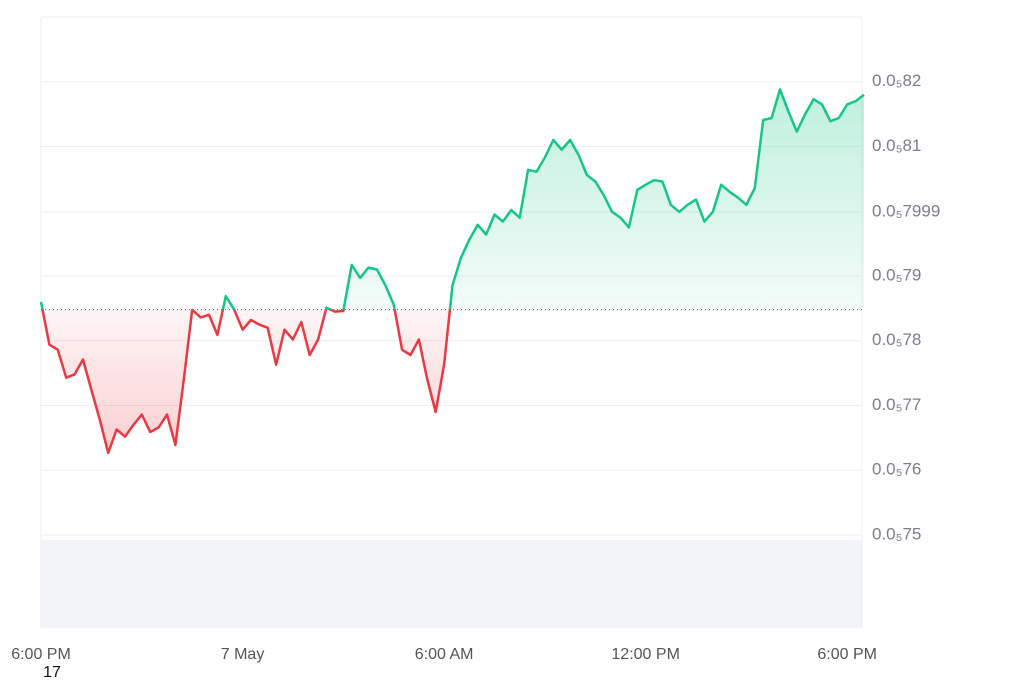 This screenshot has width=1024, height=683. What do you see at coordinates (896, 404) in the screenshot?
I see `y-tick-label: 0.0₅77` at bounding box center [896, 404].